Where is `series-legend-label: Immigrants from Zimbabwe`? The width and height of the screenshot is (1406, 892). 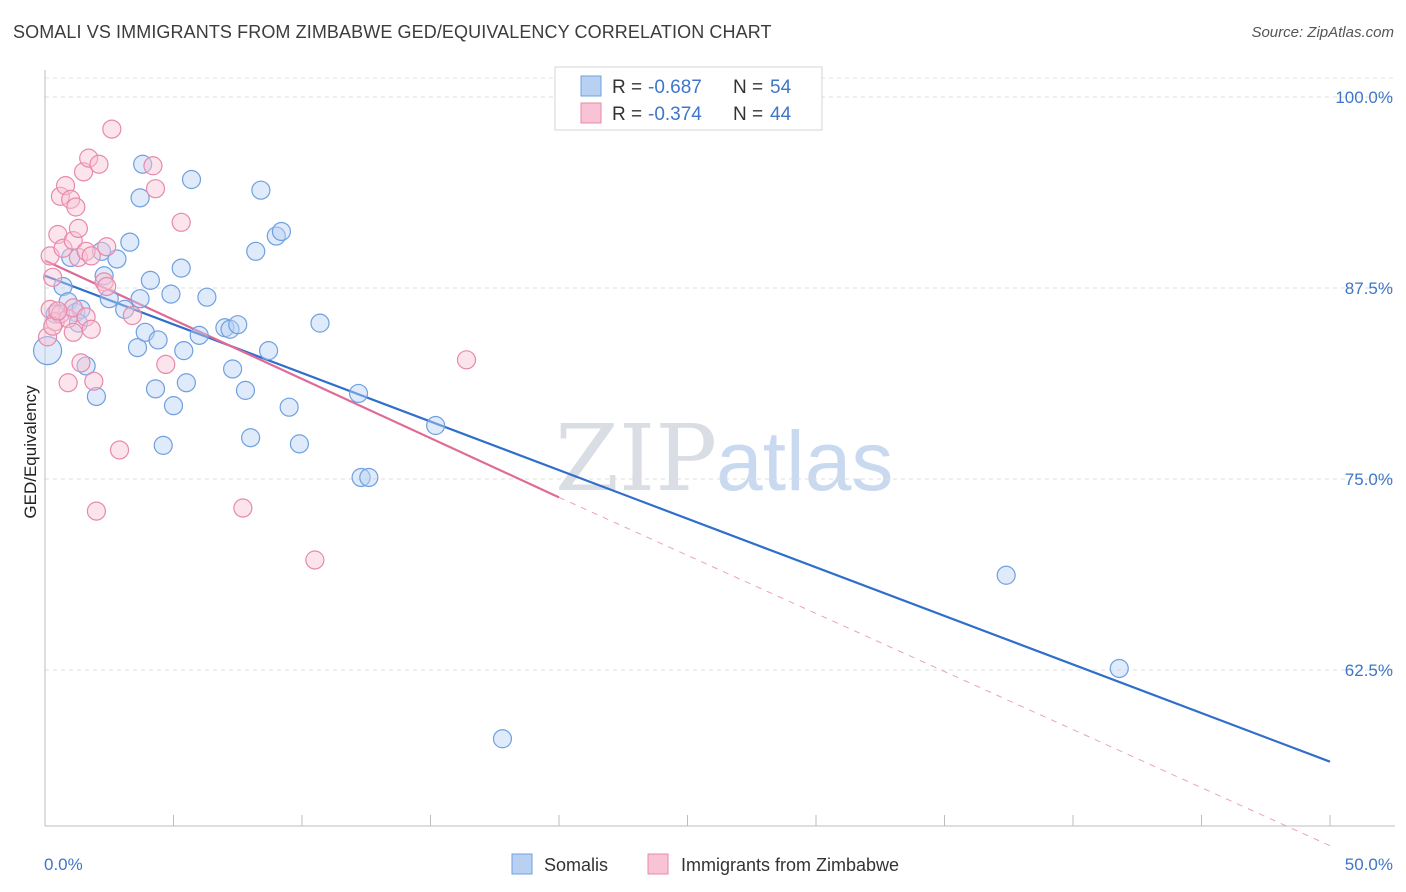
series-legend-label: Immigrants from Zimbabwe is located at coordinates (790, 865).